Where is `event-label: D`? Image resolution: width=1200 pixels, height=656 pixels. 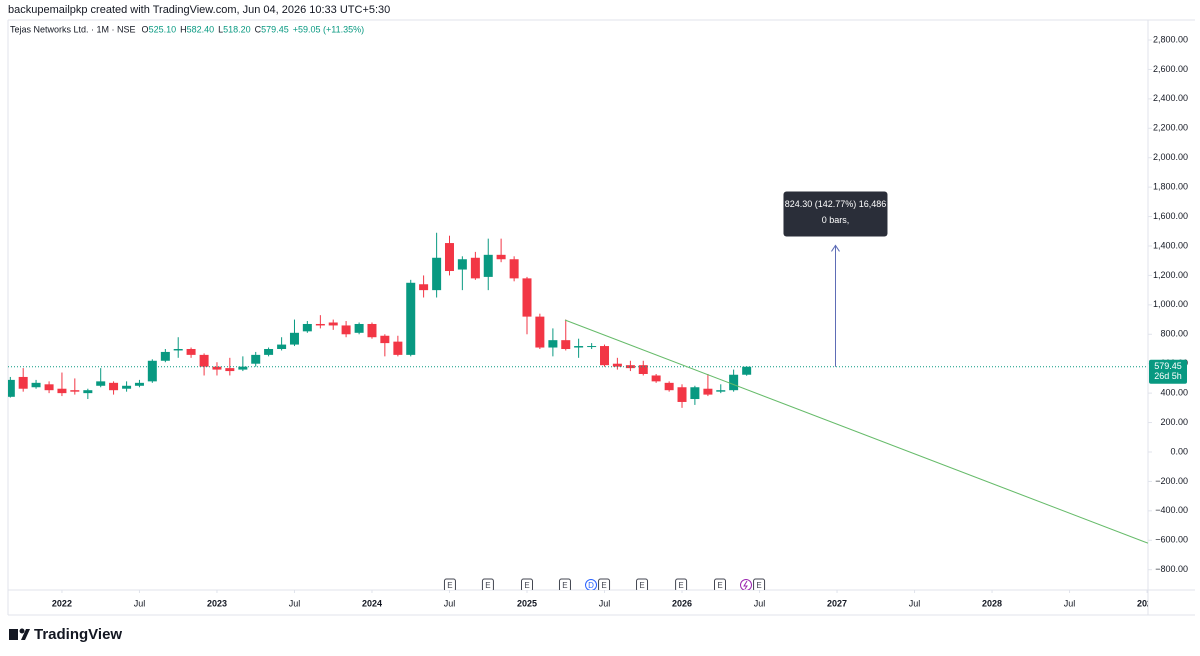
event-label: D is located at coordinates (591, 585).